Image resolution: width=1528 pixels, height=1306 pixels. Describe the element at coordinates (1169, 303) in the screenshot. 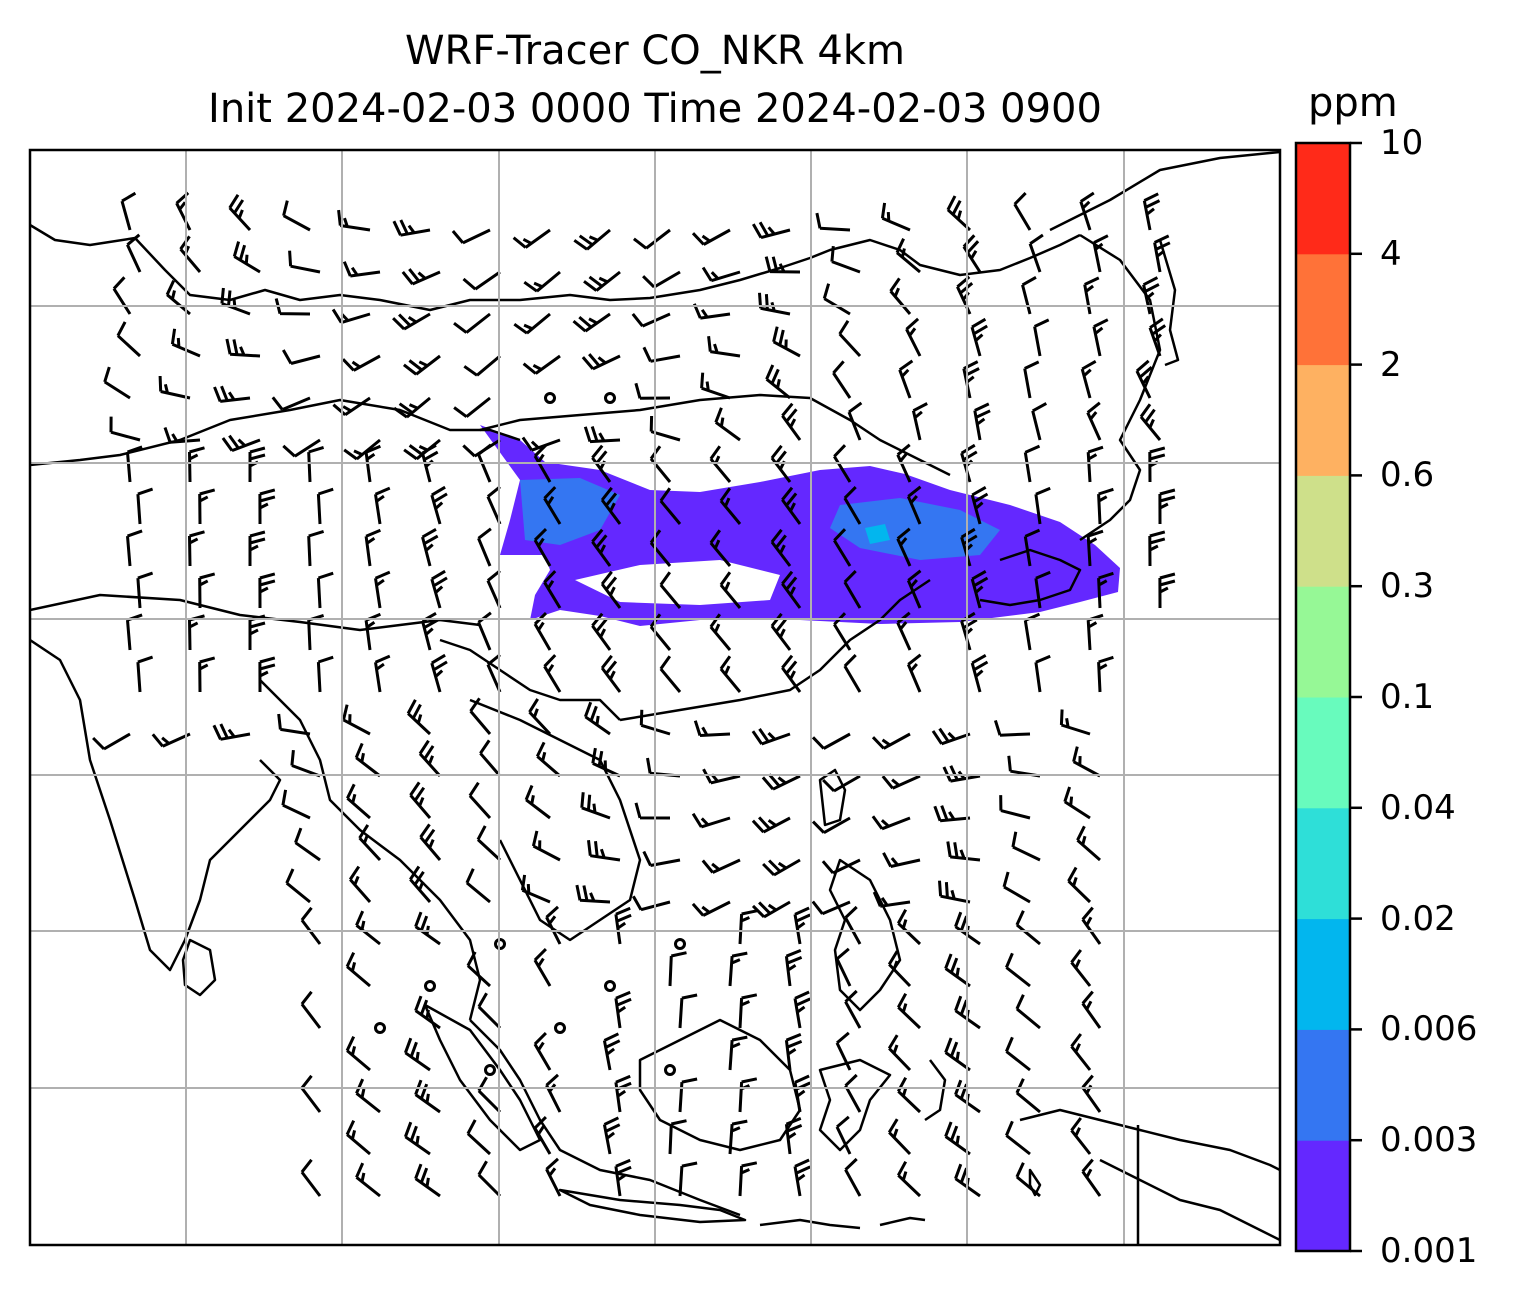

I see `coastline-sakhalin` at that location.